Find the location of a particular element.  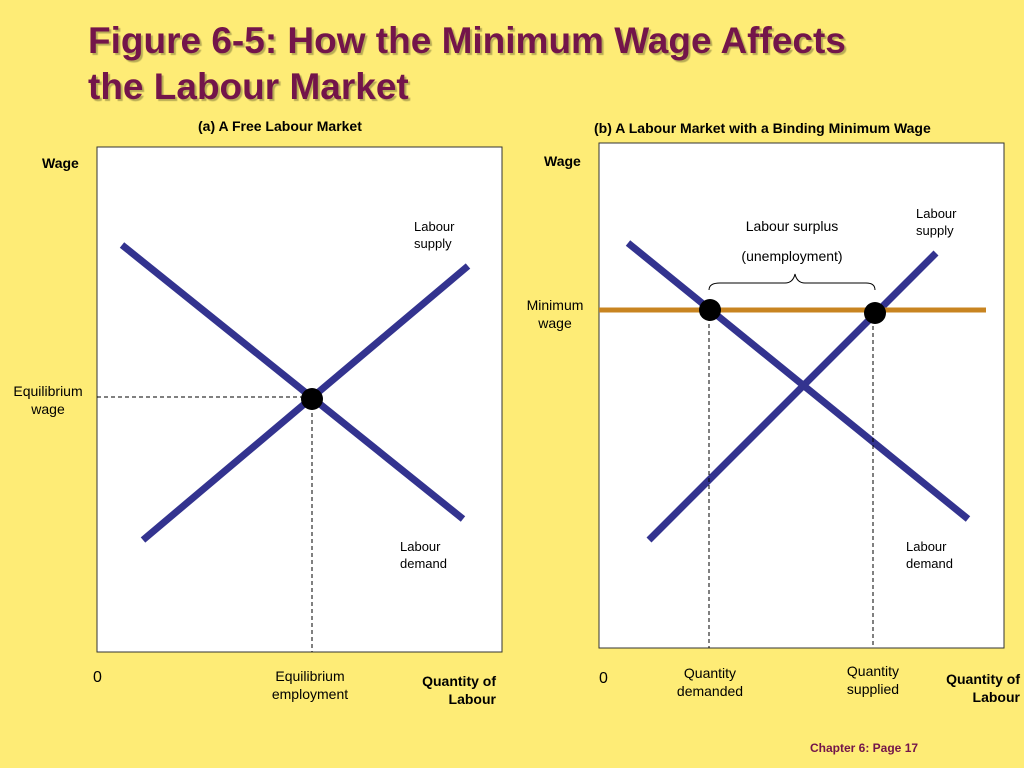

panel-b-surplus-brace is located at coordinates (792, 282).